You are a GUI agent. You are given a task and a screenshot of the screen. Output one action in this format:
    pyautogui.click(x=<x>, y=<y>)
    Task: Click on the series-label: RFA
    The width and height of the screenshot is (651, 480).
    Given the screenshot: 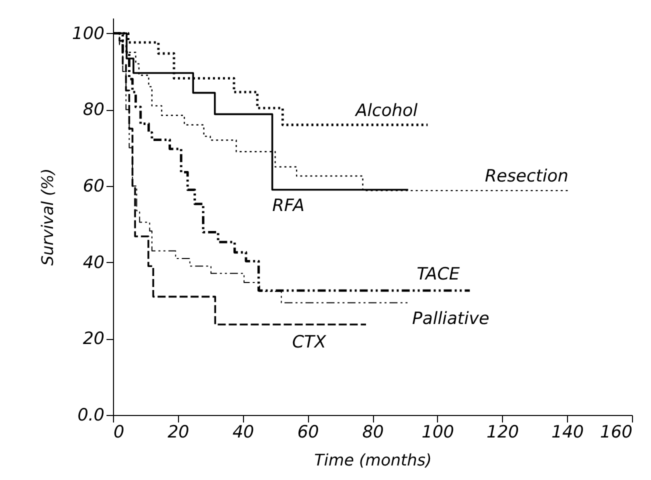 What is the action you would take?
    pyautogui.click(x=288, y=206)
    